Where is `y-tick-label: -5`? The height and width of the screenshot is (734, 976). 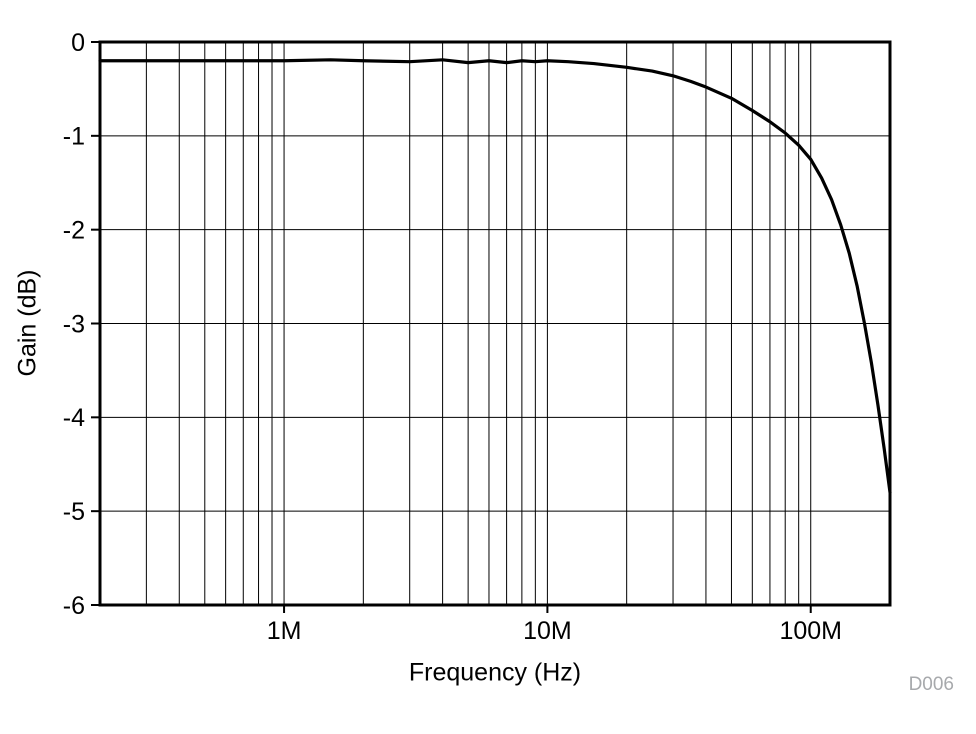
y-tick-label: -5 is located at coordinates (74, 512).